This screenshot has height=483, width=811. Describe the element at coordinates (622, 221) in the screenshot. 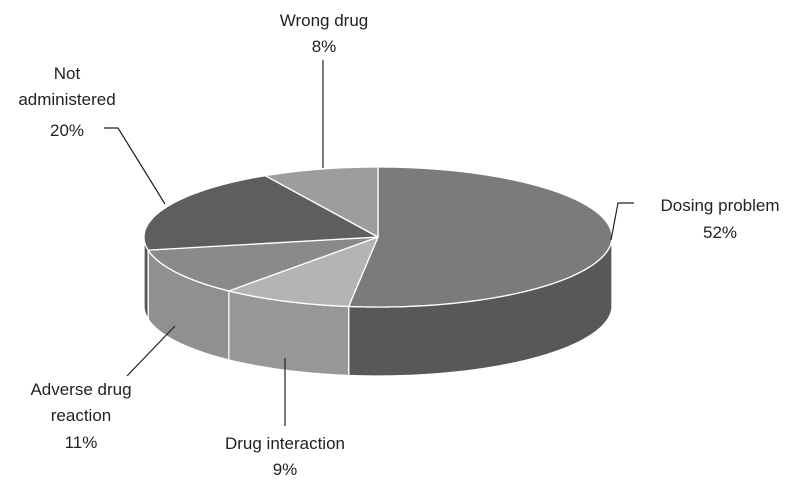

I see `leader-dosing-problem` at that location.